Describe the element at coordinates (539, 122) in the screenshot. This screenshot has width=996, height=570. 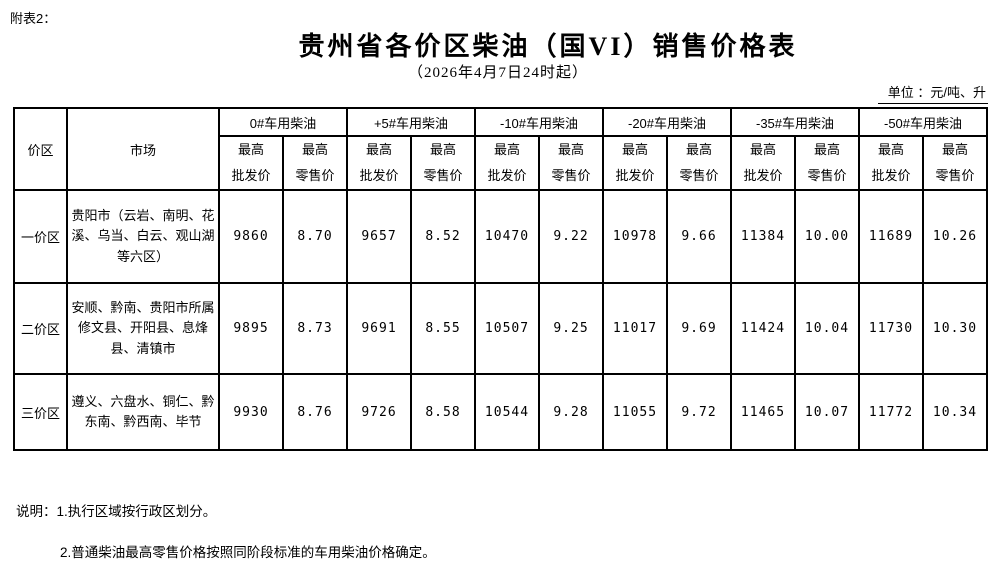
I see `column-header-diesel-minus10: -10#车用柴油` at that location.